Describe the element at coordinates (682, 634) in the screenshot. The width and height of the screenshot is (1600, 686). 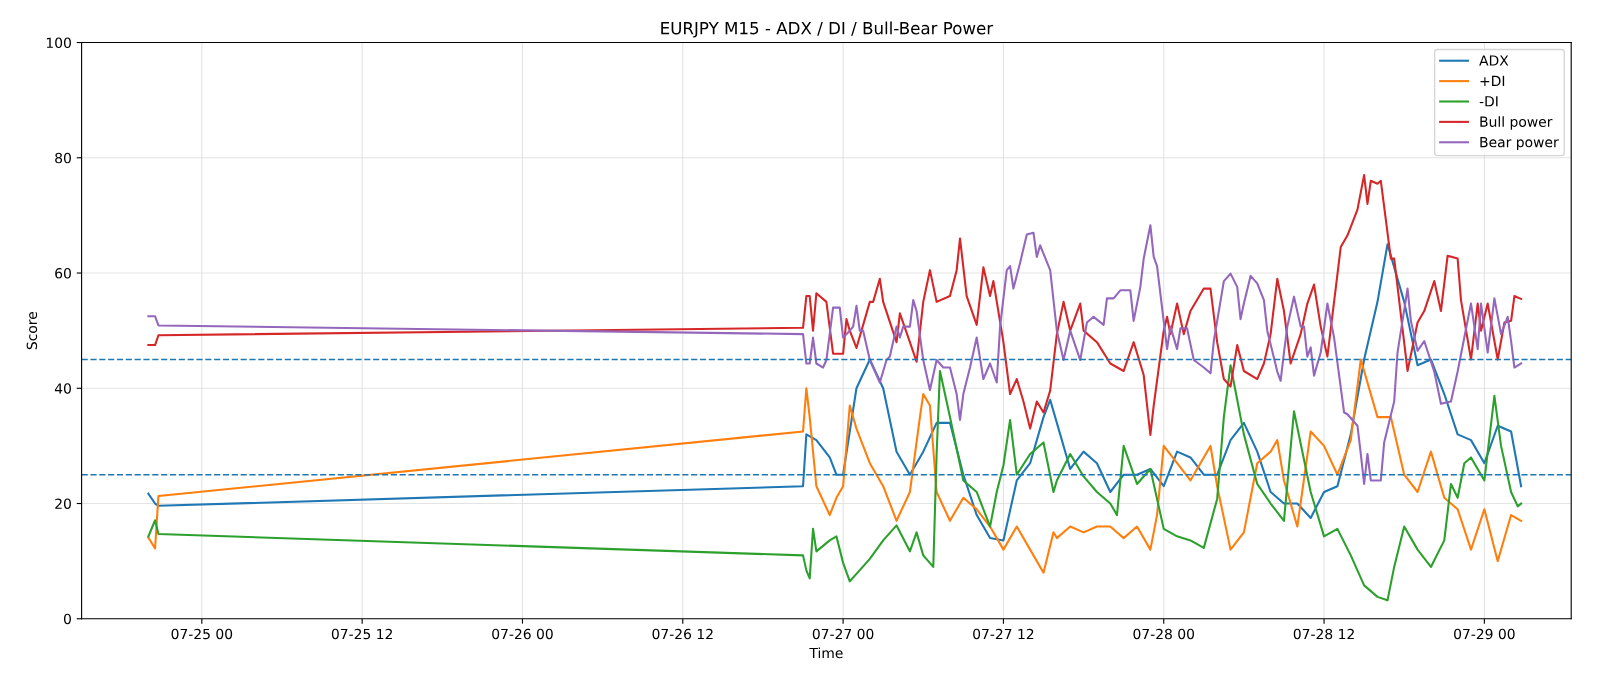
I see `x-tick-label: 07-26 12` at that location.